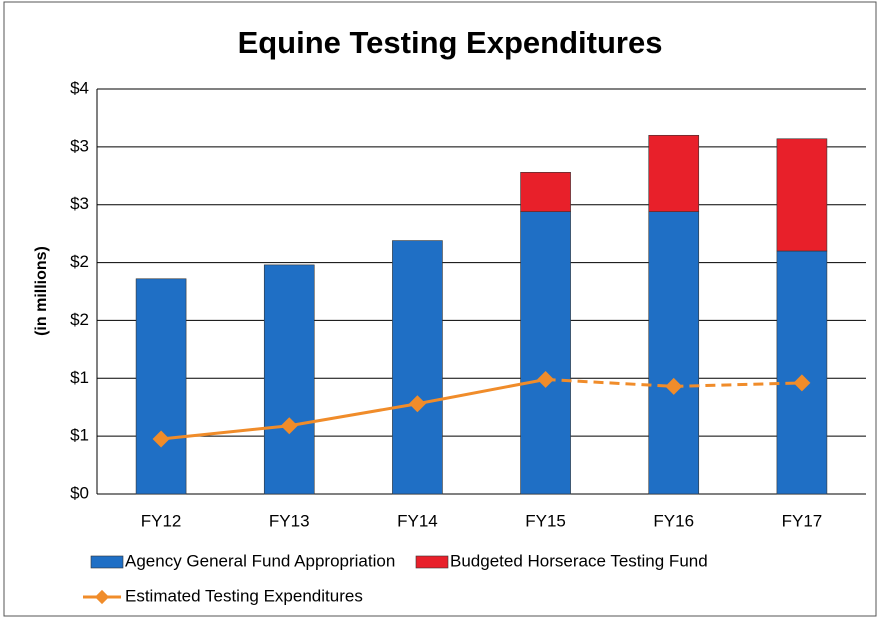  Describe the element at coordinates (41, 291) in the screenshot. I see `y-axis-label: (in millions)` at that location.